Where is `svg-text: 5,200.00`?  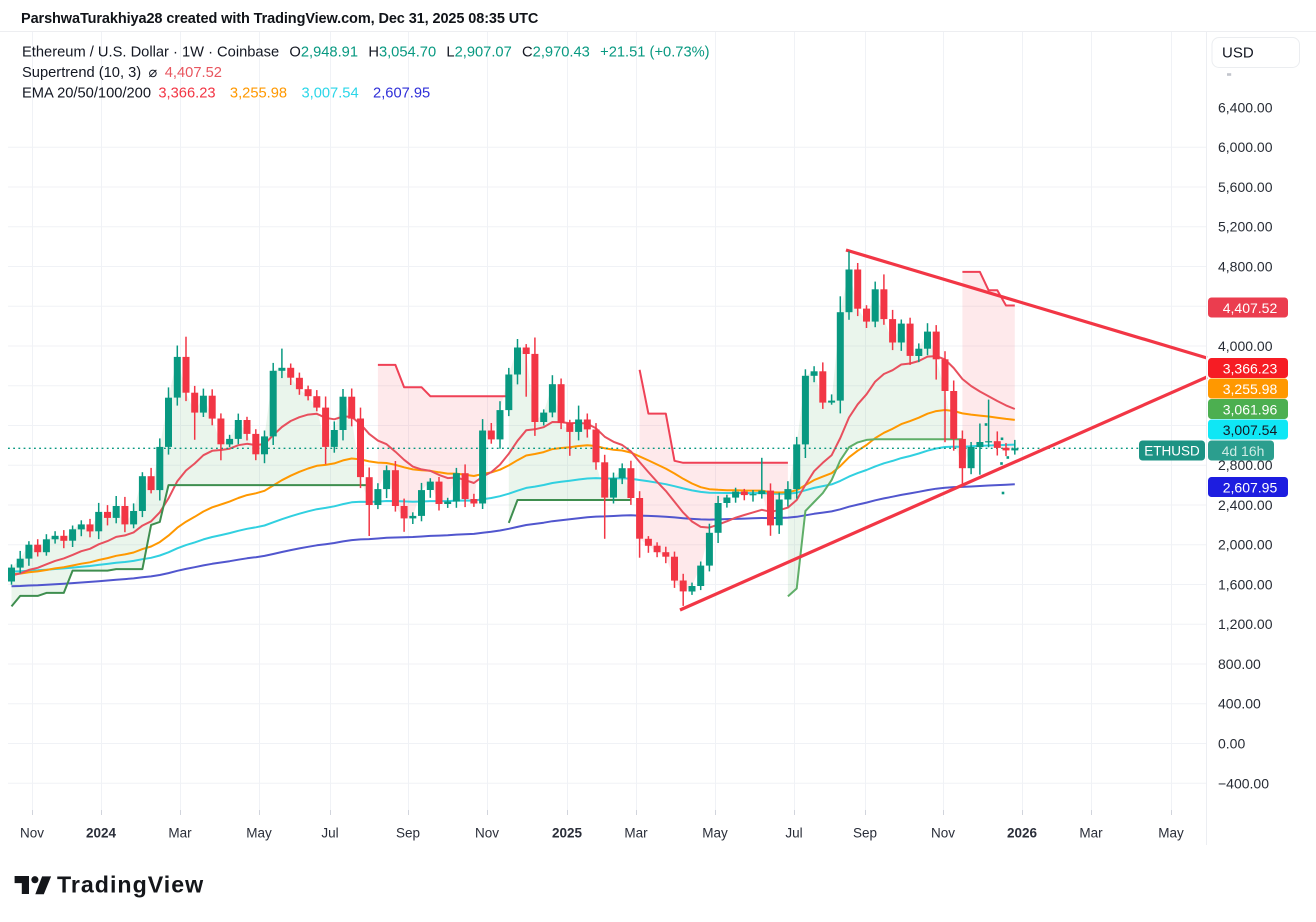 svg-text: 5,200.00 is located at coordinates (1245, 227).